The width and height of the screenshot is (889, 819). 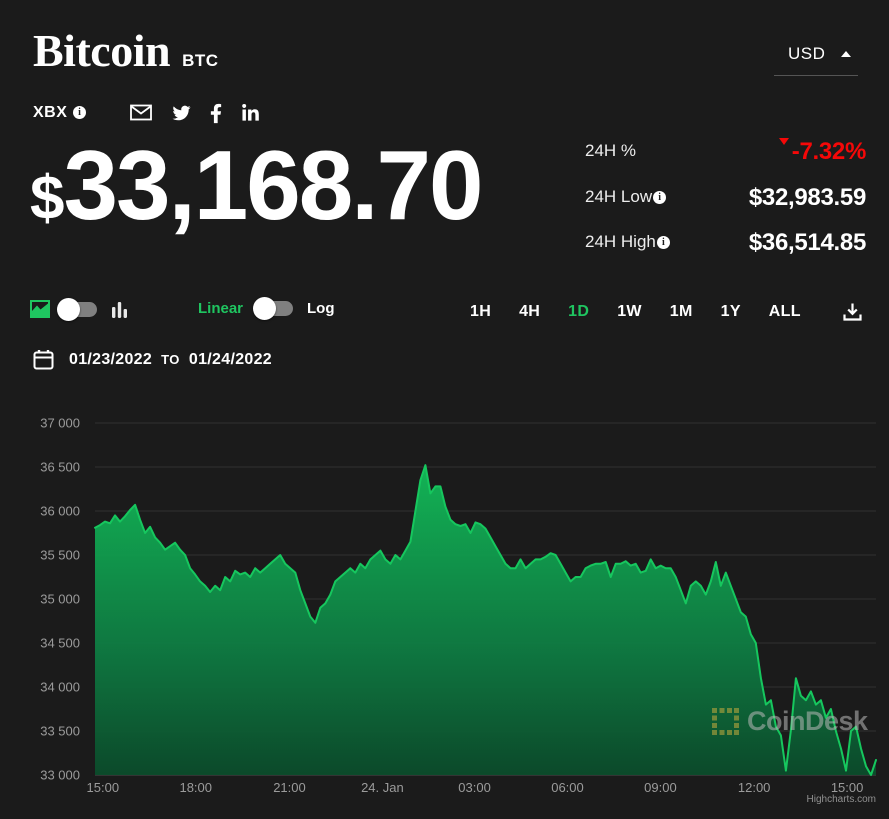 I want to click on svg-text: 34 500, so click(x=60, y=643).